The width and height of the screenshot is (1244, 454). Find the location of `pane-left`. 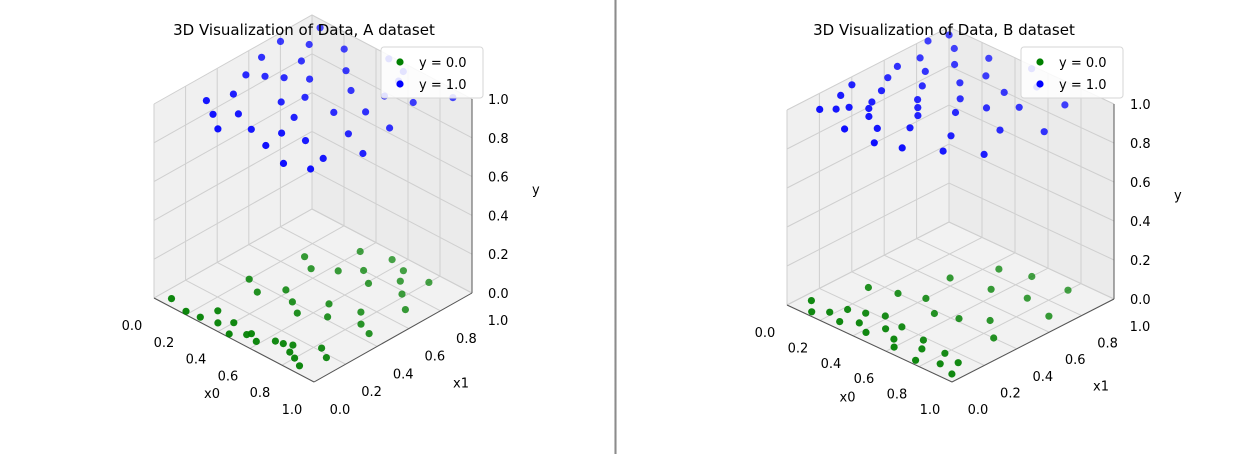

pane-left is located at coordinates (233, 156).